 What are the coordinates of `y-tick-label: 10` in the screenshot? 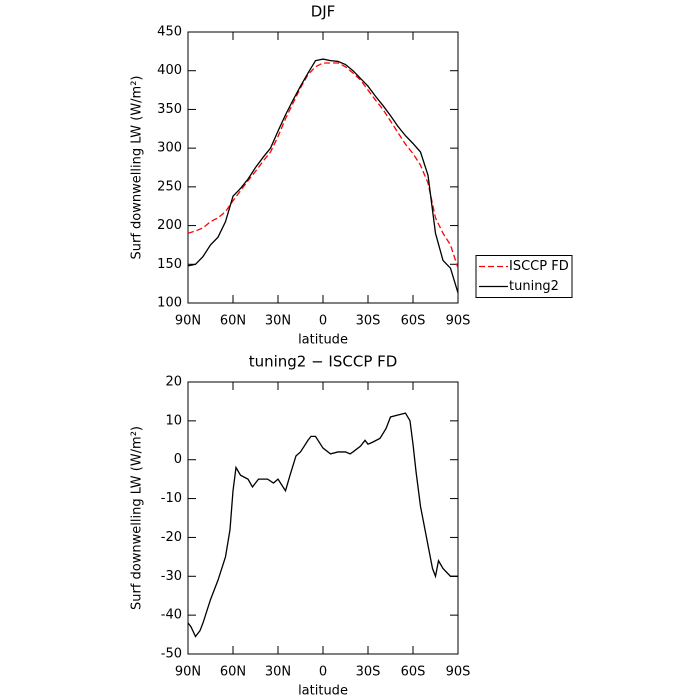 It's located at (173, 420).